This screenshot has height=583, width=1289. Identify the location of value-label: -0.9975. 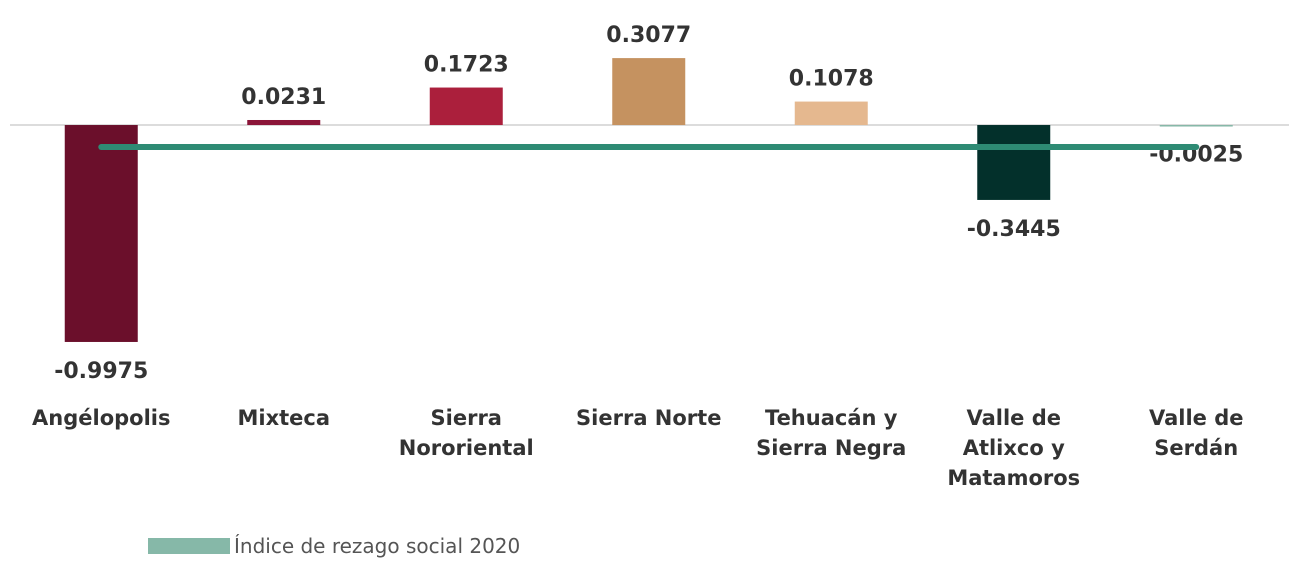
(101, 371).